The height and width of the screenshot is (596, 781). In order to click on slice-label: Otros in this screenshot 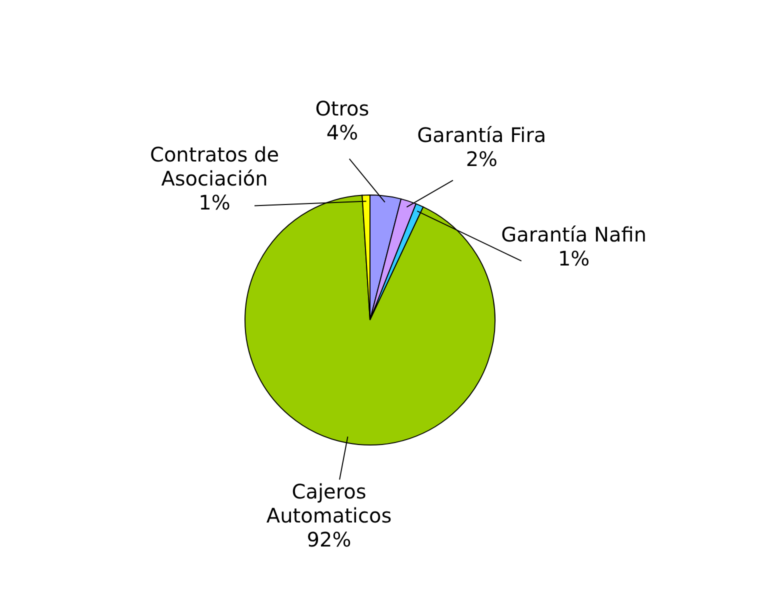, I will do `click(342, 108)`.